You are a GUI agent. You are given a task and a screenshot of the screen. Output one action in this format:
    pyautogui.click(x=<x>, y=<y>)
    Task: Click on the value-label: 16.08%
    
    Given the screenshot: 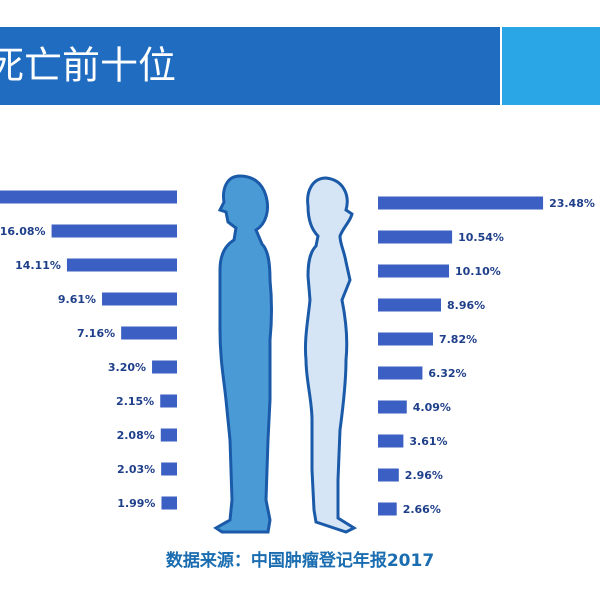 What is the action you would take?
    pyautogui.click(x=23, y=231)
    